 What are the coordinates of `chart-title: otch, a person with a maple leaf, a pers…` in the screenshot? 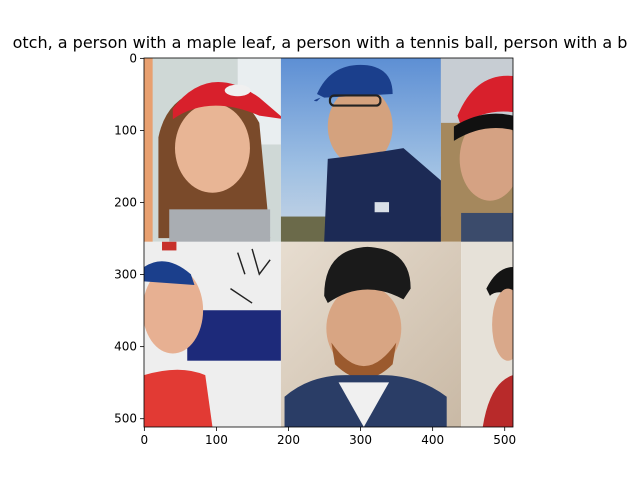 It's located at (320, 42).